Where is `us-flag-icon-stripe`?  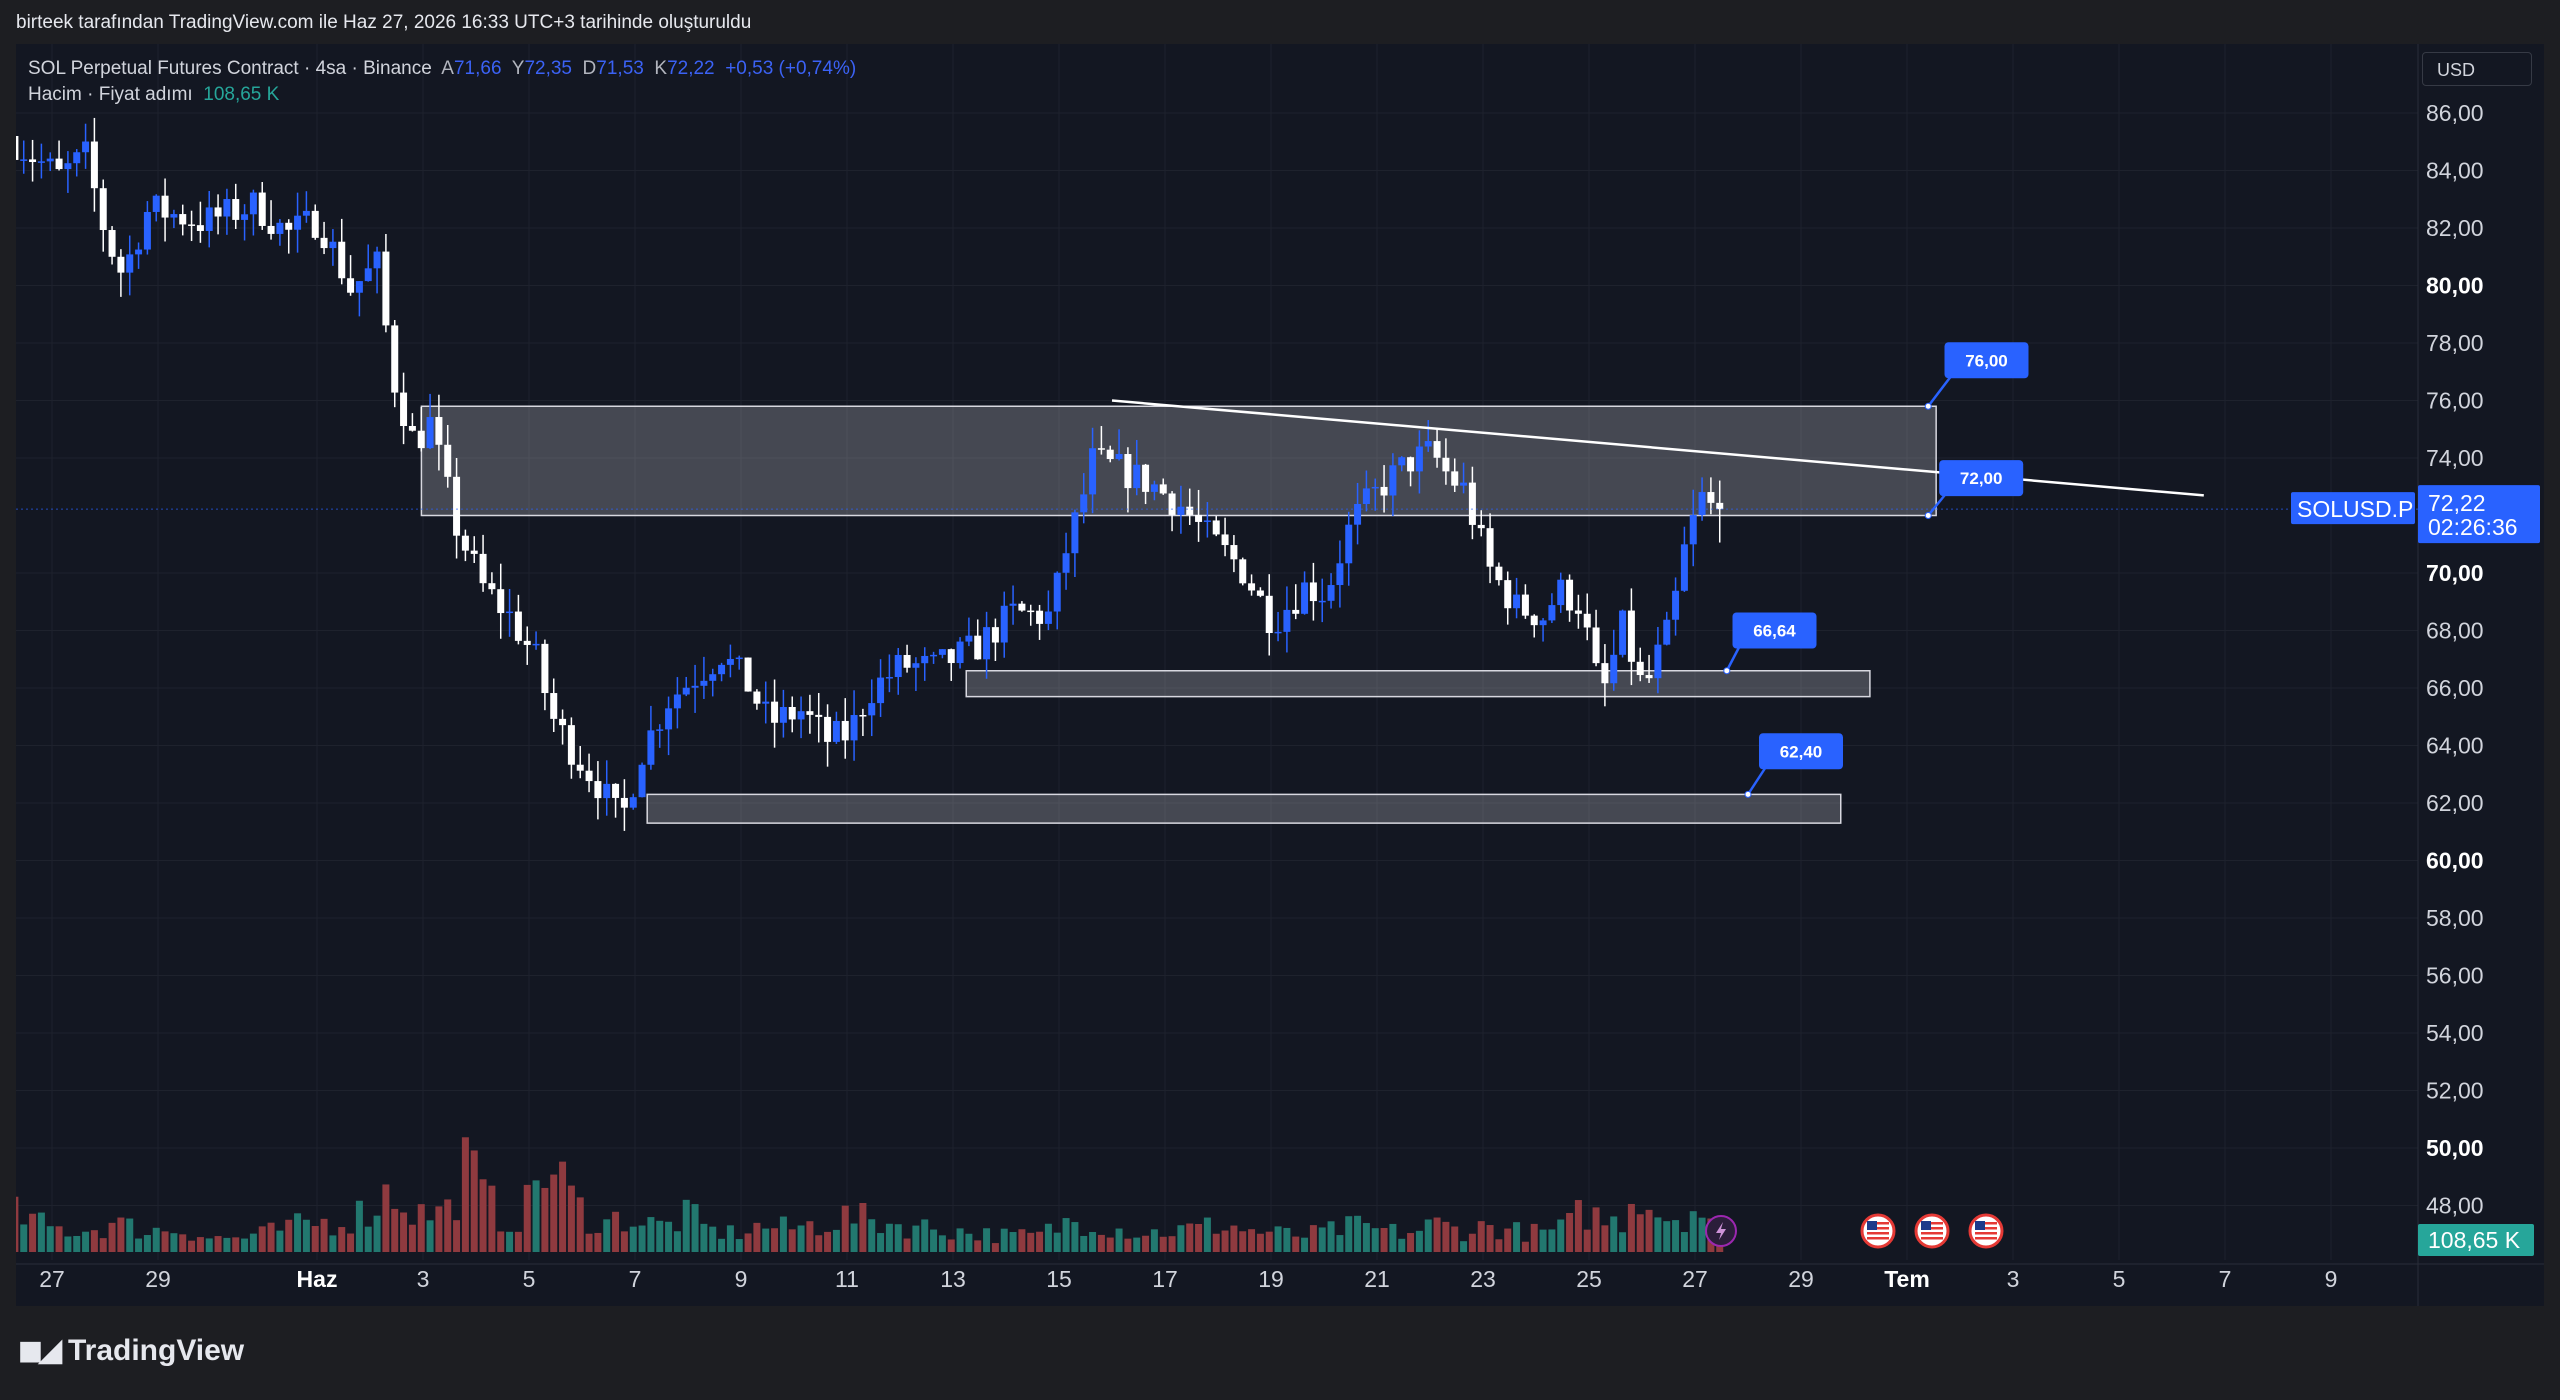 us-flag-icon-stripe is located at coordinates (1932, 1223).